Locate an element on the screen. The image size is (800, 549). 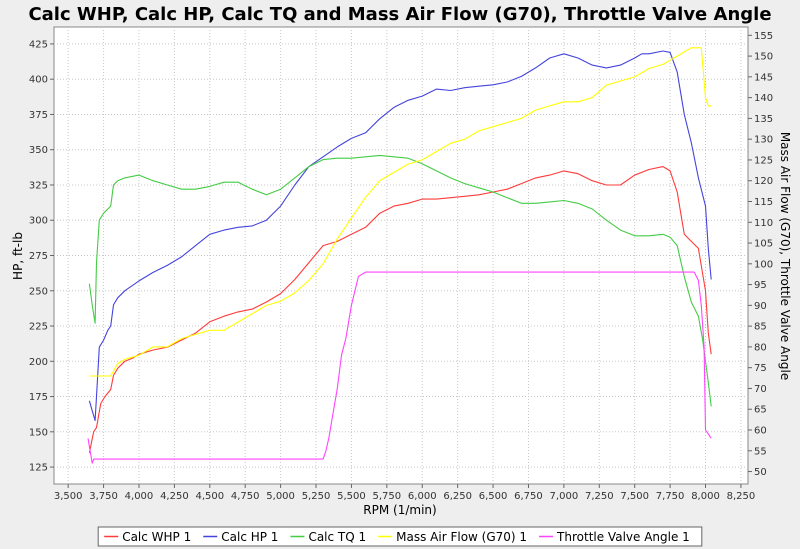
y-left-tick-label: 200 is located at coordinates (38, 362).